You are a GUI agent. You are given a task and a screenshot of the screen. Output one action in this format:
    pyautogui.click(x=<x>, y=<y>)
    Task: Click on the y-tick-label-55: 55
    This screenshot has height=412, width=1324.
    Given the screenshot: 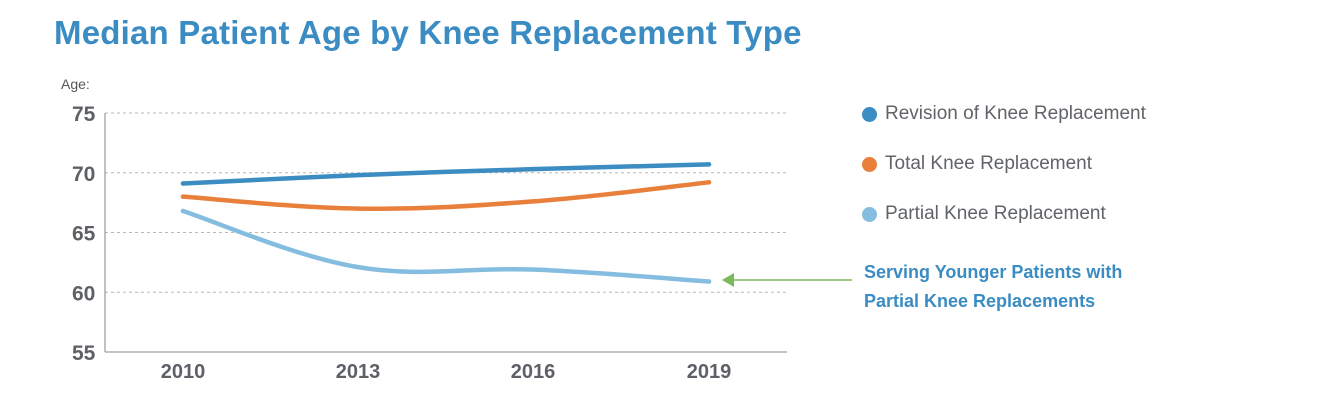 What is the action you would take?
    pyautogui.click(x=84, y=353)
    